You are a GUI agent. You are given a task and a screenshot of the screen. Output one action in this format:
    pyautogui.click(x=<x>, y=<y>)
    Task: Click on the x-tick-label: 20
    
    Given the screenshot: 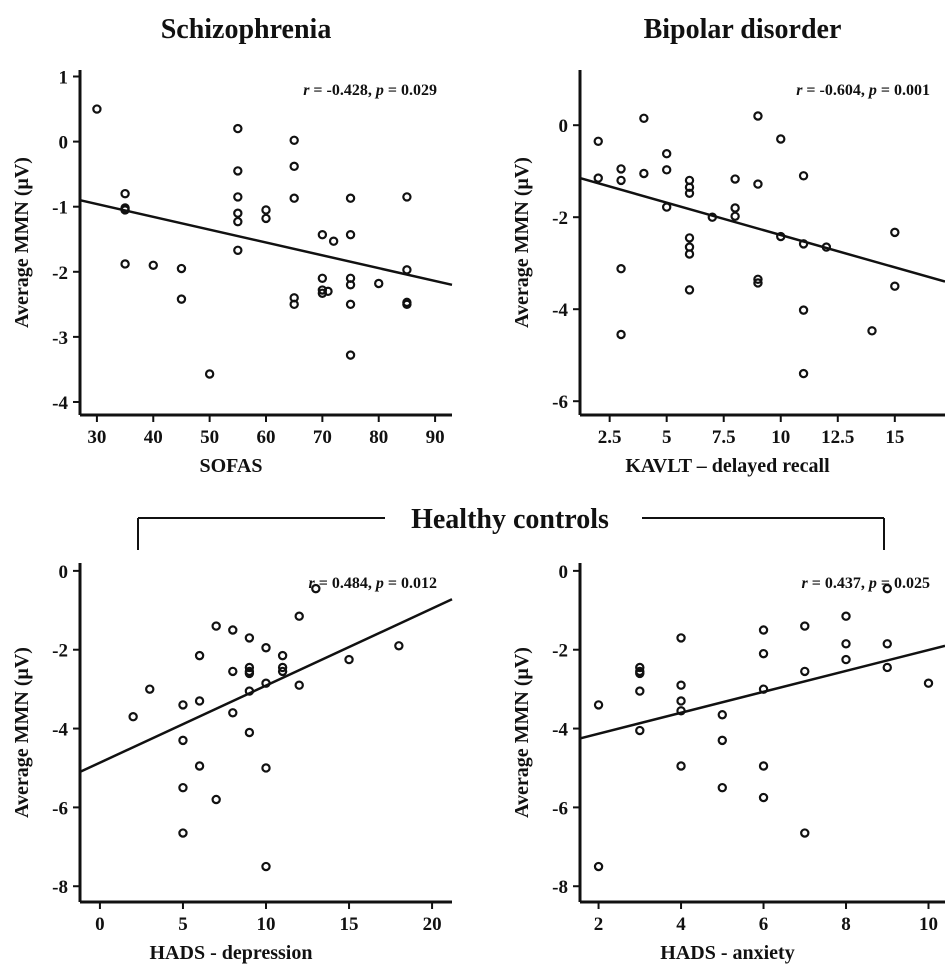 What is the action you would take?
    pyautogui.click(x=432, y=924)
    